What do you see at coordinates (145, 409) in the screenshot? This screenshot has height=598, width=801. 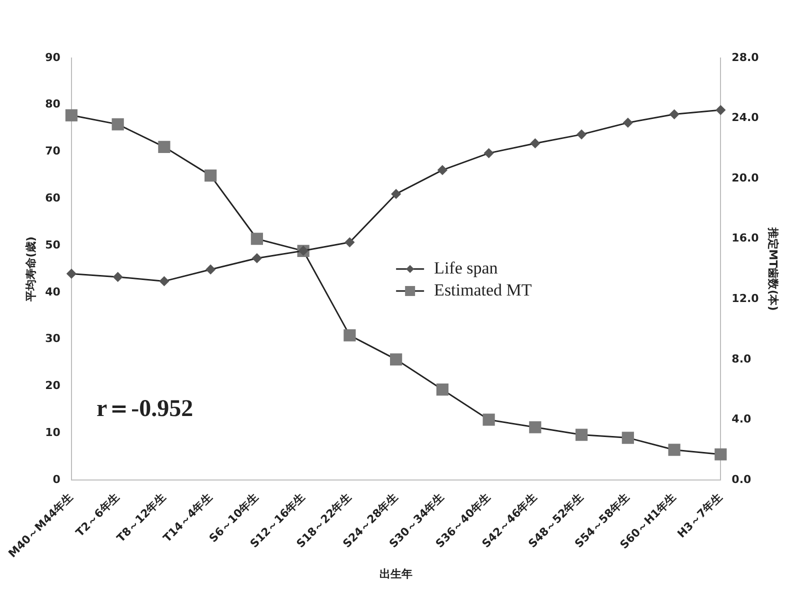 I see `annotation: r＝-0.952` at bounding box center [145, 409].